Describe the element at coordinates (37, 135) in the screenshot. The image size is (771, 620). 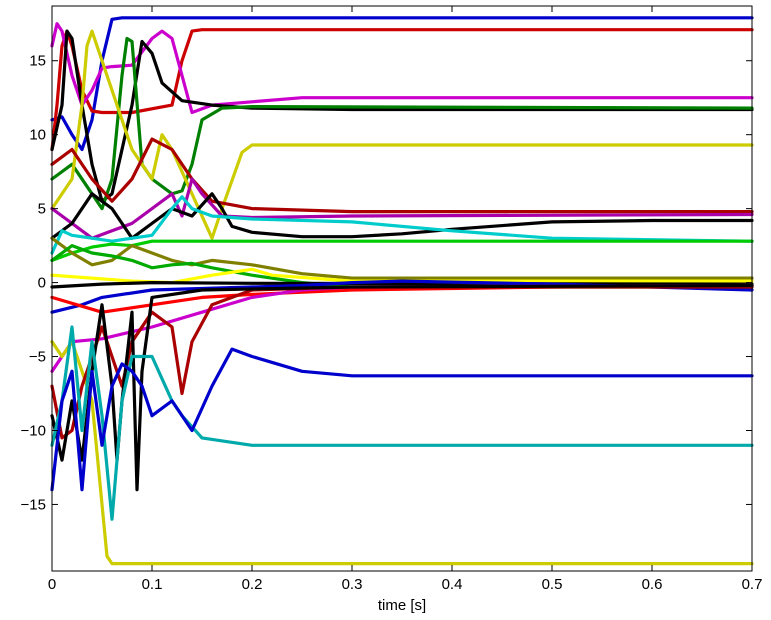
I see `y-tick-label: 10` at that location.